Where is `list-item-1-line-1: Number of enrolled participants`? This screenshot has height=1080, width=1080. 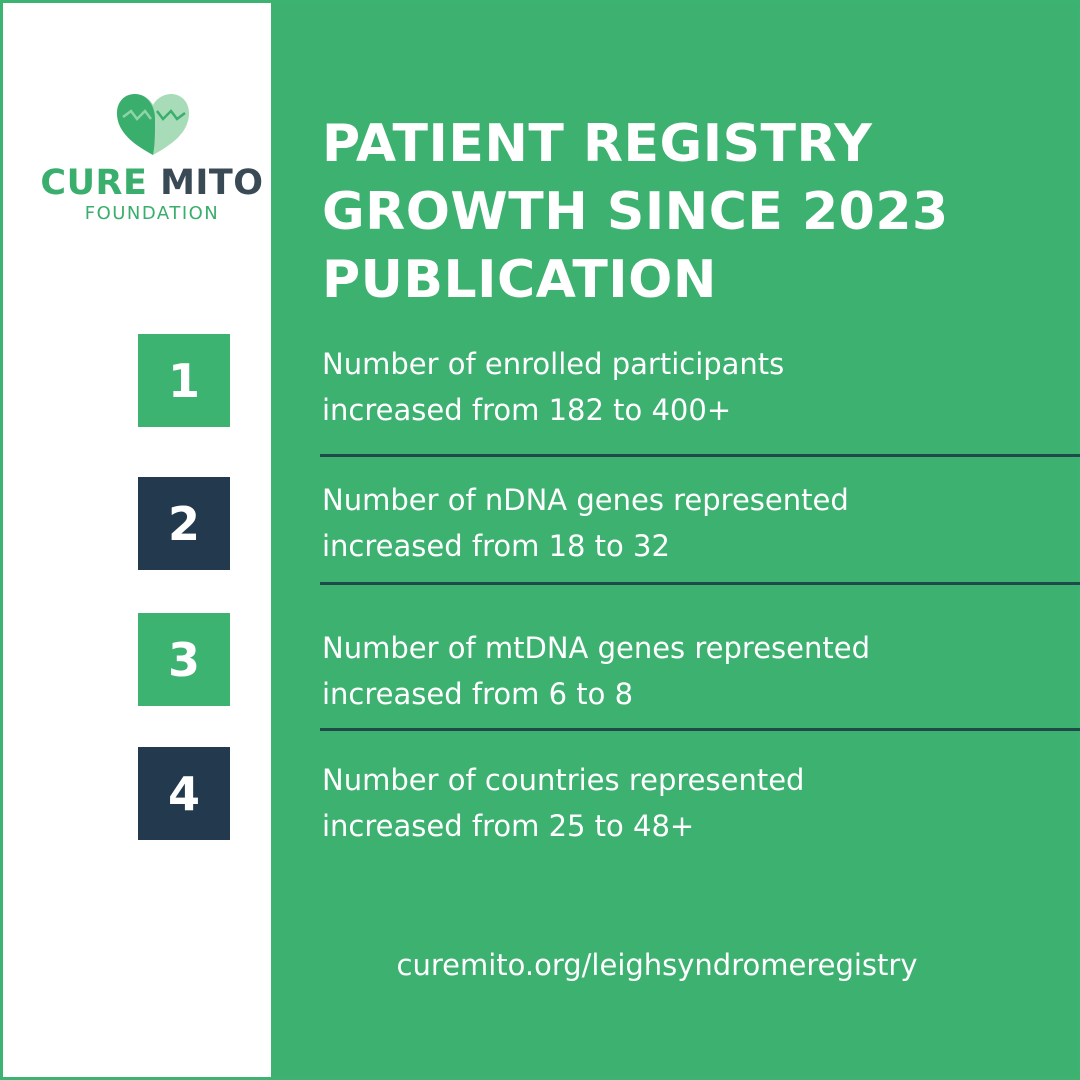 list-item-1-line-1: Number of enrolled participants is located at coordinates (553, 364).